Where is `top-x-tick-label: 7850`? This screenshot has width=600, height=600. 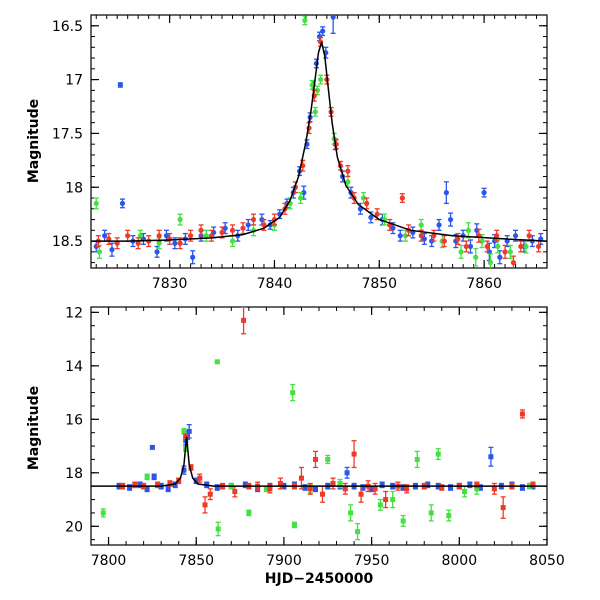 top-x-tick-label: 7850 is located at coordinates (379, 284).